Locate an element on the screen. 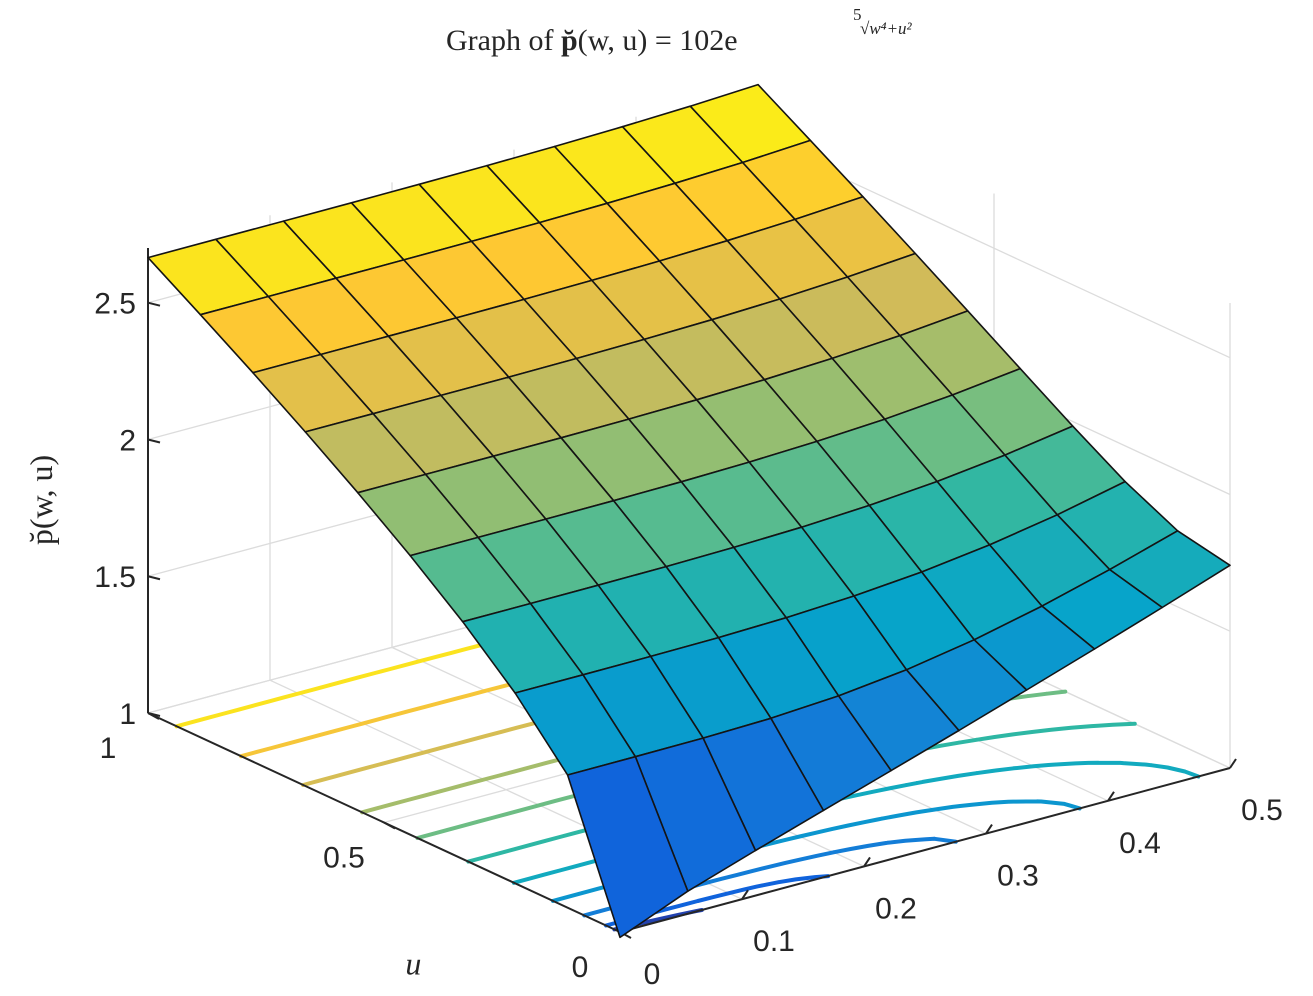 The image size is (1313, 996). title-expression: (w, u) = 102e is located at coordinates (658, 40).